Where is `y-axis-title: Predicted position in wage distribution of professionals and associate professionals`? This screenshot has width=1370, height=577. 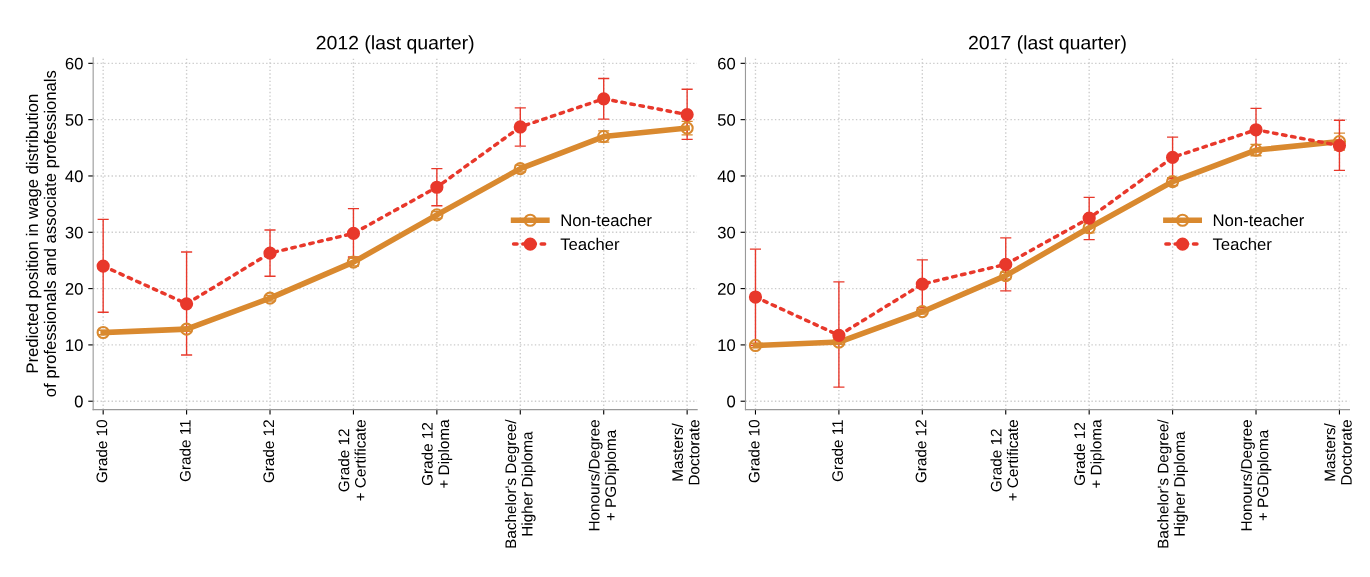 y-axis-title: Predicted position in wage distribution of professionals and associate professionals is located at coordinates (42, 233).